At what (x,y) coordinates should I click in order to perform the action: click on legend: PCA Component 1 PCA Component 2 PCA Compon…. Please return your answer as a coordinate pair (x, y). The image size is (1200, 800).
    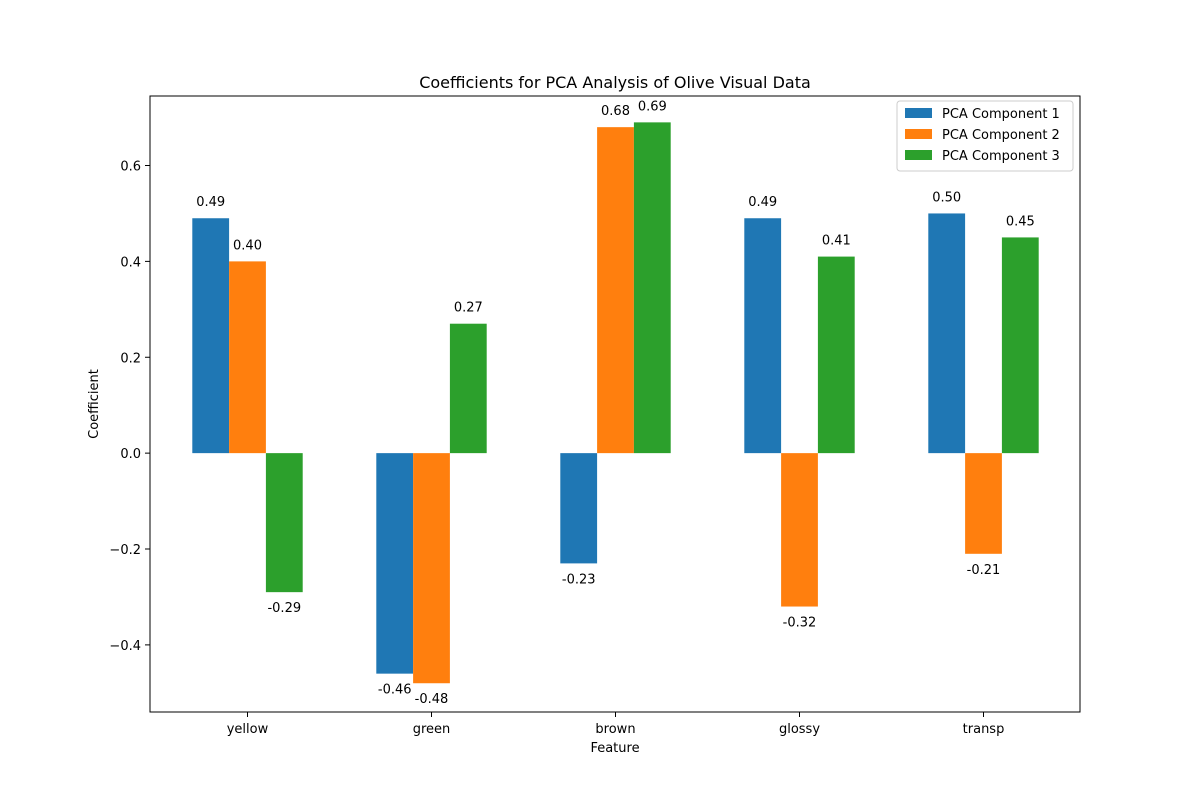
    Looking at the image, I should click on (985, 136).